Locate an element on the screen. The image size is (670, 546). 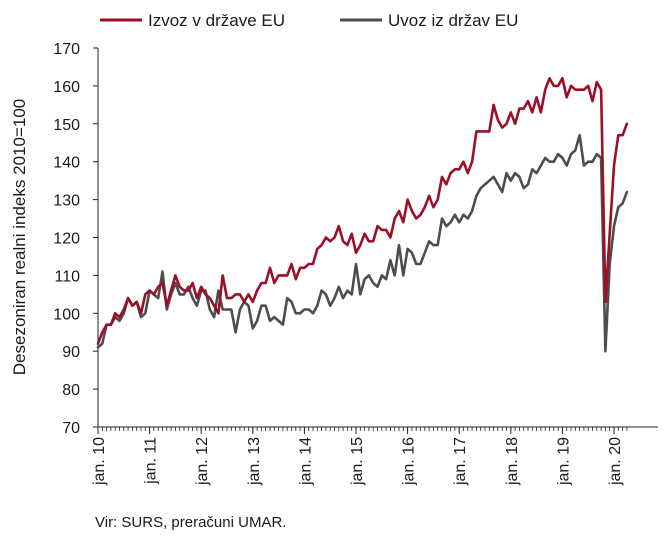
legend-label-2: Uvoz iz držav EU is located at coordinates (453, 20).